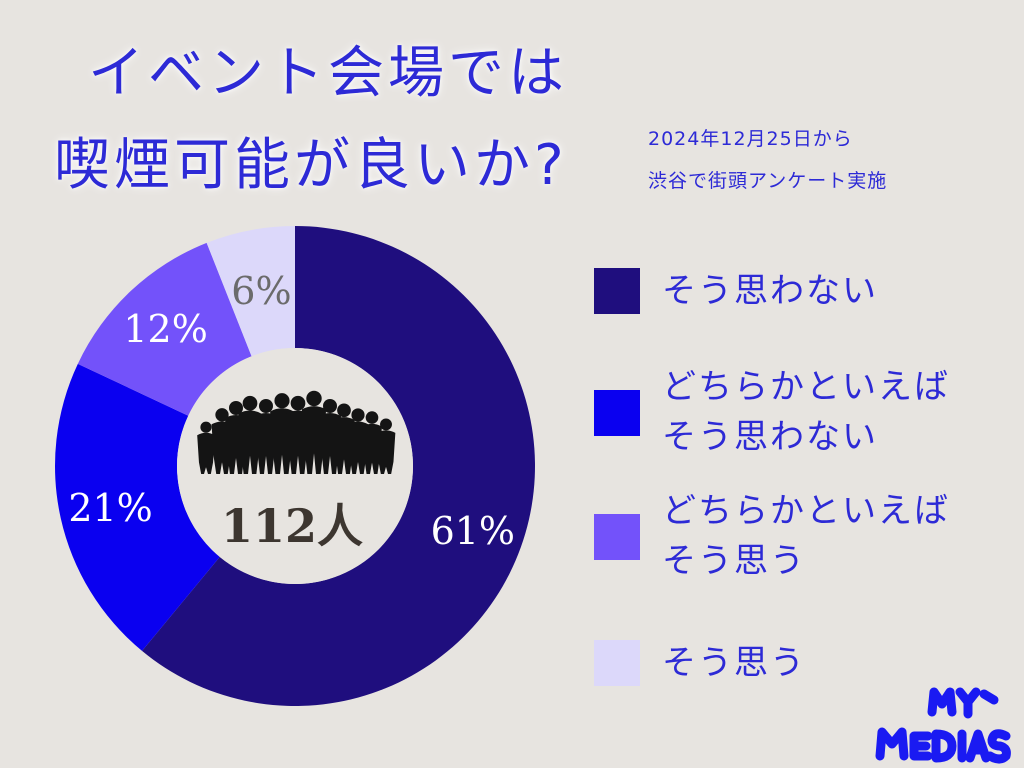 This screenshot has height=768, width=1024. I want to click on slice-percent-label: 6%, so click(261, 291).